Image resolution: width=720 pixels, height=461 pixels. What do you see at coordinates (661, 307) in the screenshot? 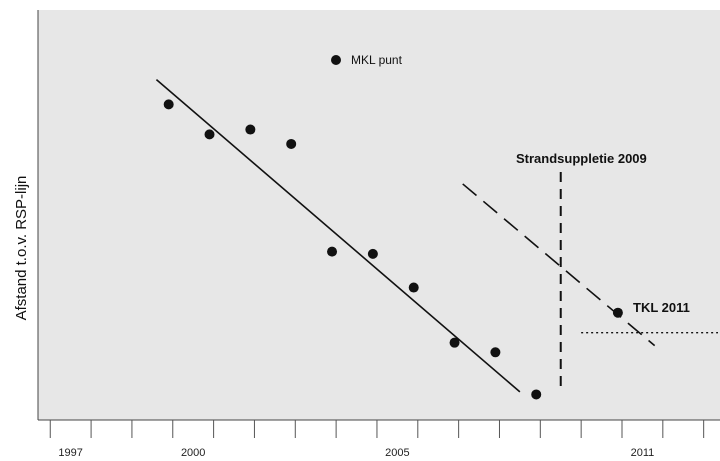
I see `annotation-tkl-label: TKL 2011` at bounding box center [661, 307].